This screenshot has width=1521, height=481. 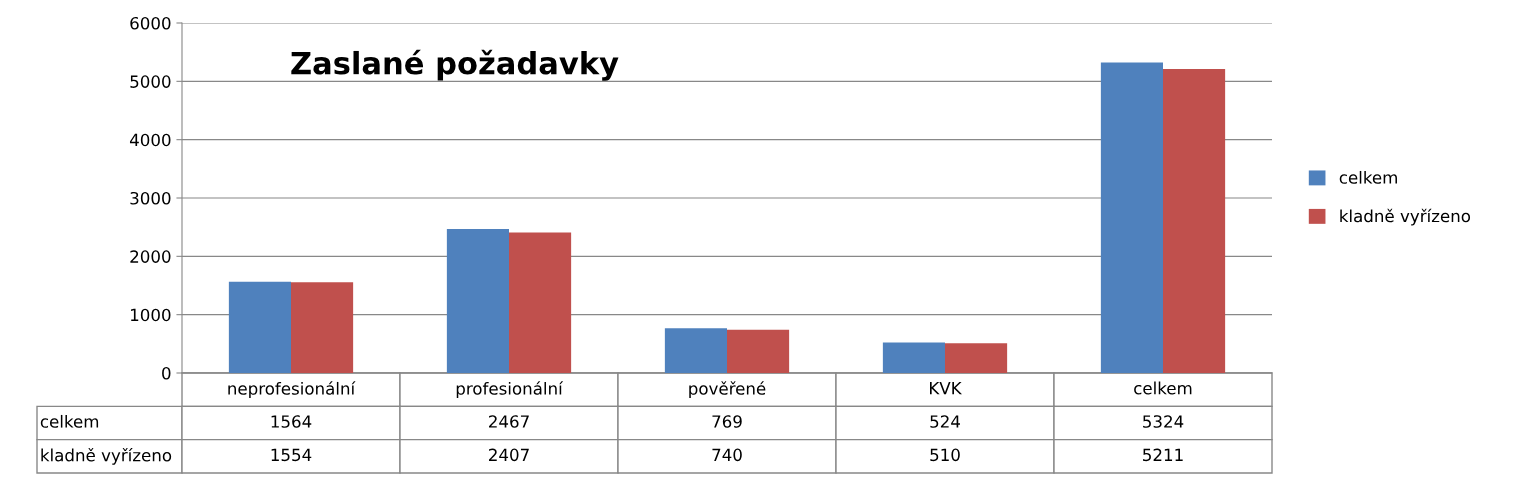 What do you see at coordinates (291, 455) in the screenshot?
I see `data-label: 1554` at bounding box center [291, 455].